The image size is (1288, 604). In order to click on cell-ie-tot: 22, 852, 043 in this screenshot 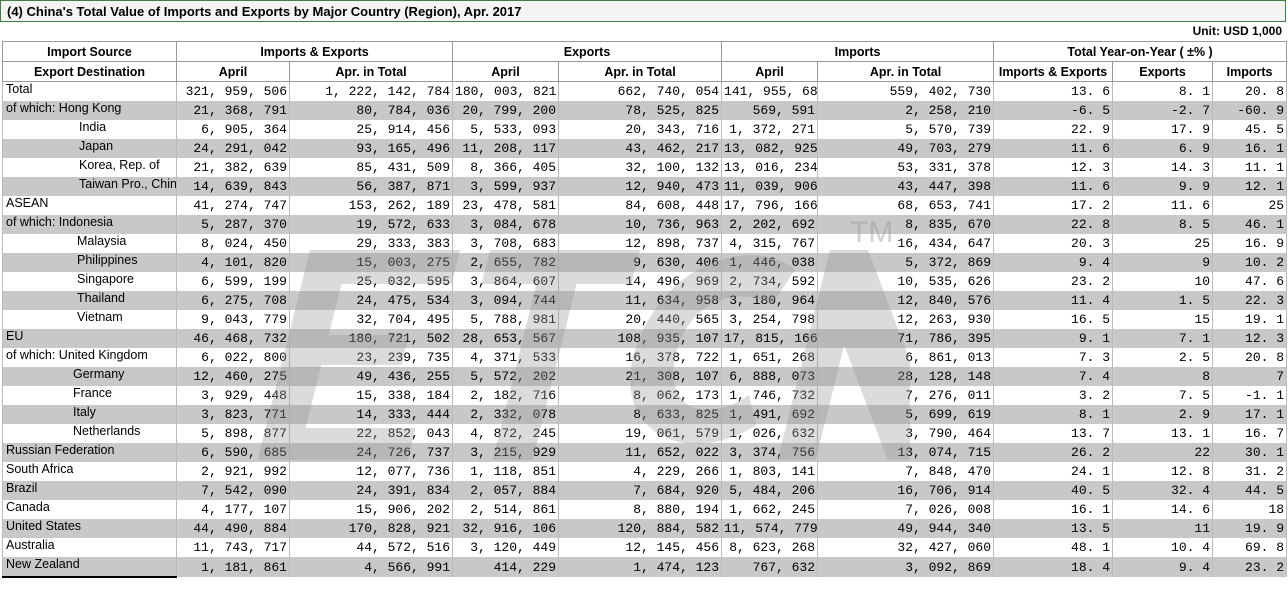, I will do `click(371, 433)`.